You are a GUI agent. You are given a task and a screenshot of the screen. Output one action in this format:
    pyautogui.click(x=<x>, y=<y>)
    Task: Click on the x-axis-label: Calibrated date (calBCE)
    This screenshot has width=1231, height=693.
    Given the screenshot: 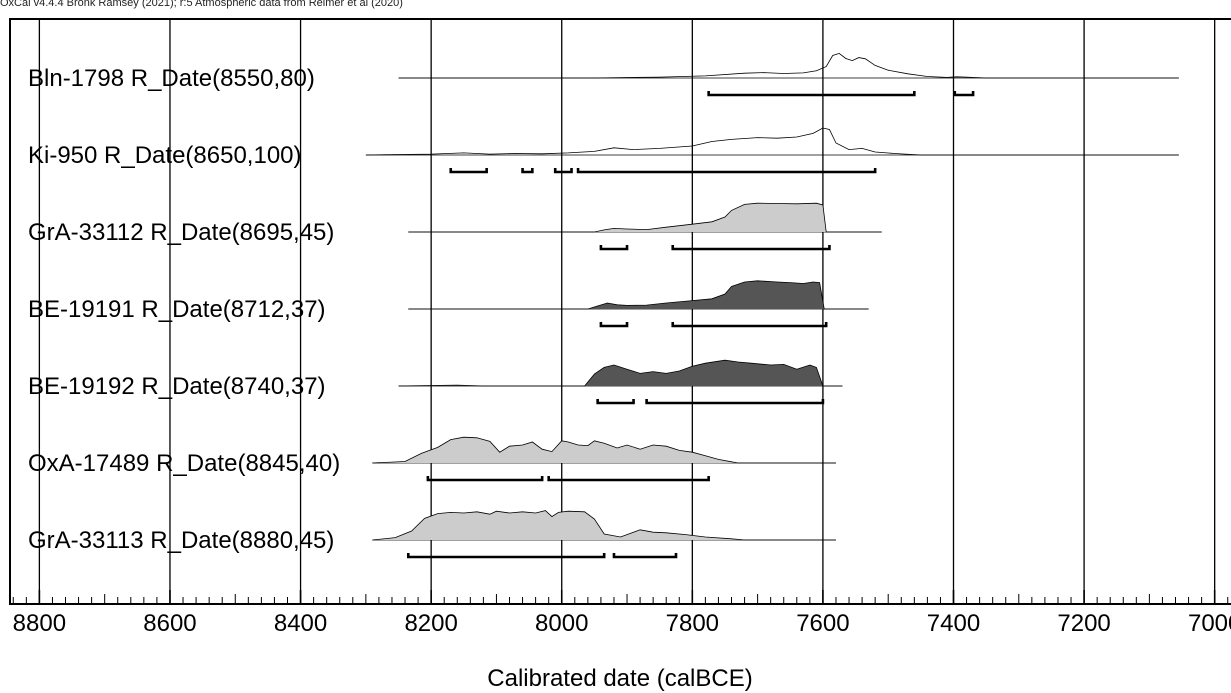 What is the action you would take?
    pyautogui.click(x=619, y=678)
    